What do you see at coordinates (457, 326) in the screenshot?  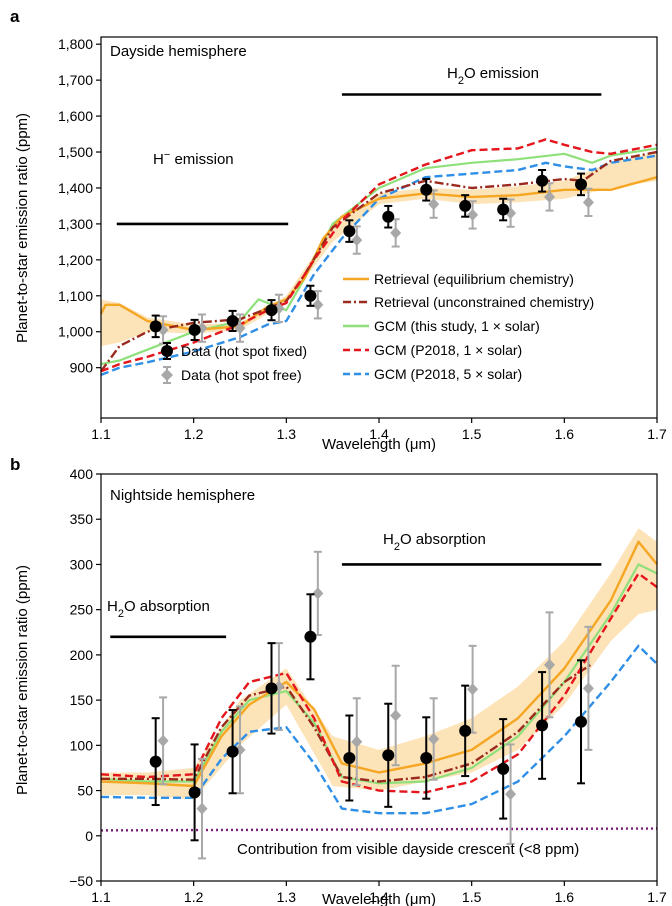 I see `legend-gcm-this: GCM (this study, 1 × solar)` at bounding box center [457, 326].